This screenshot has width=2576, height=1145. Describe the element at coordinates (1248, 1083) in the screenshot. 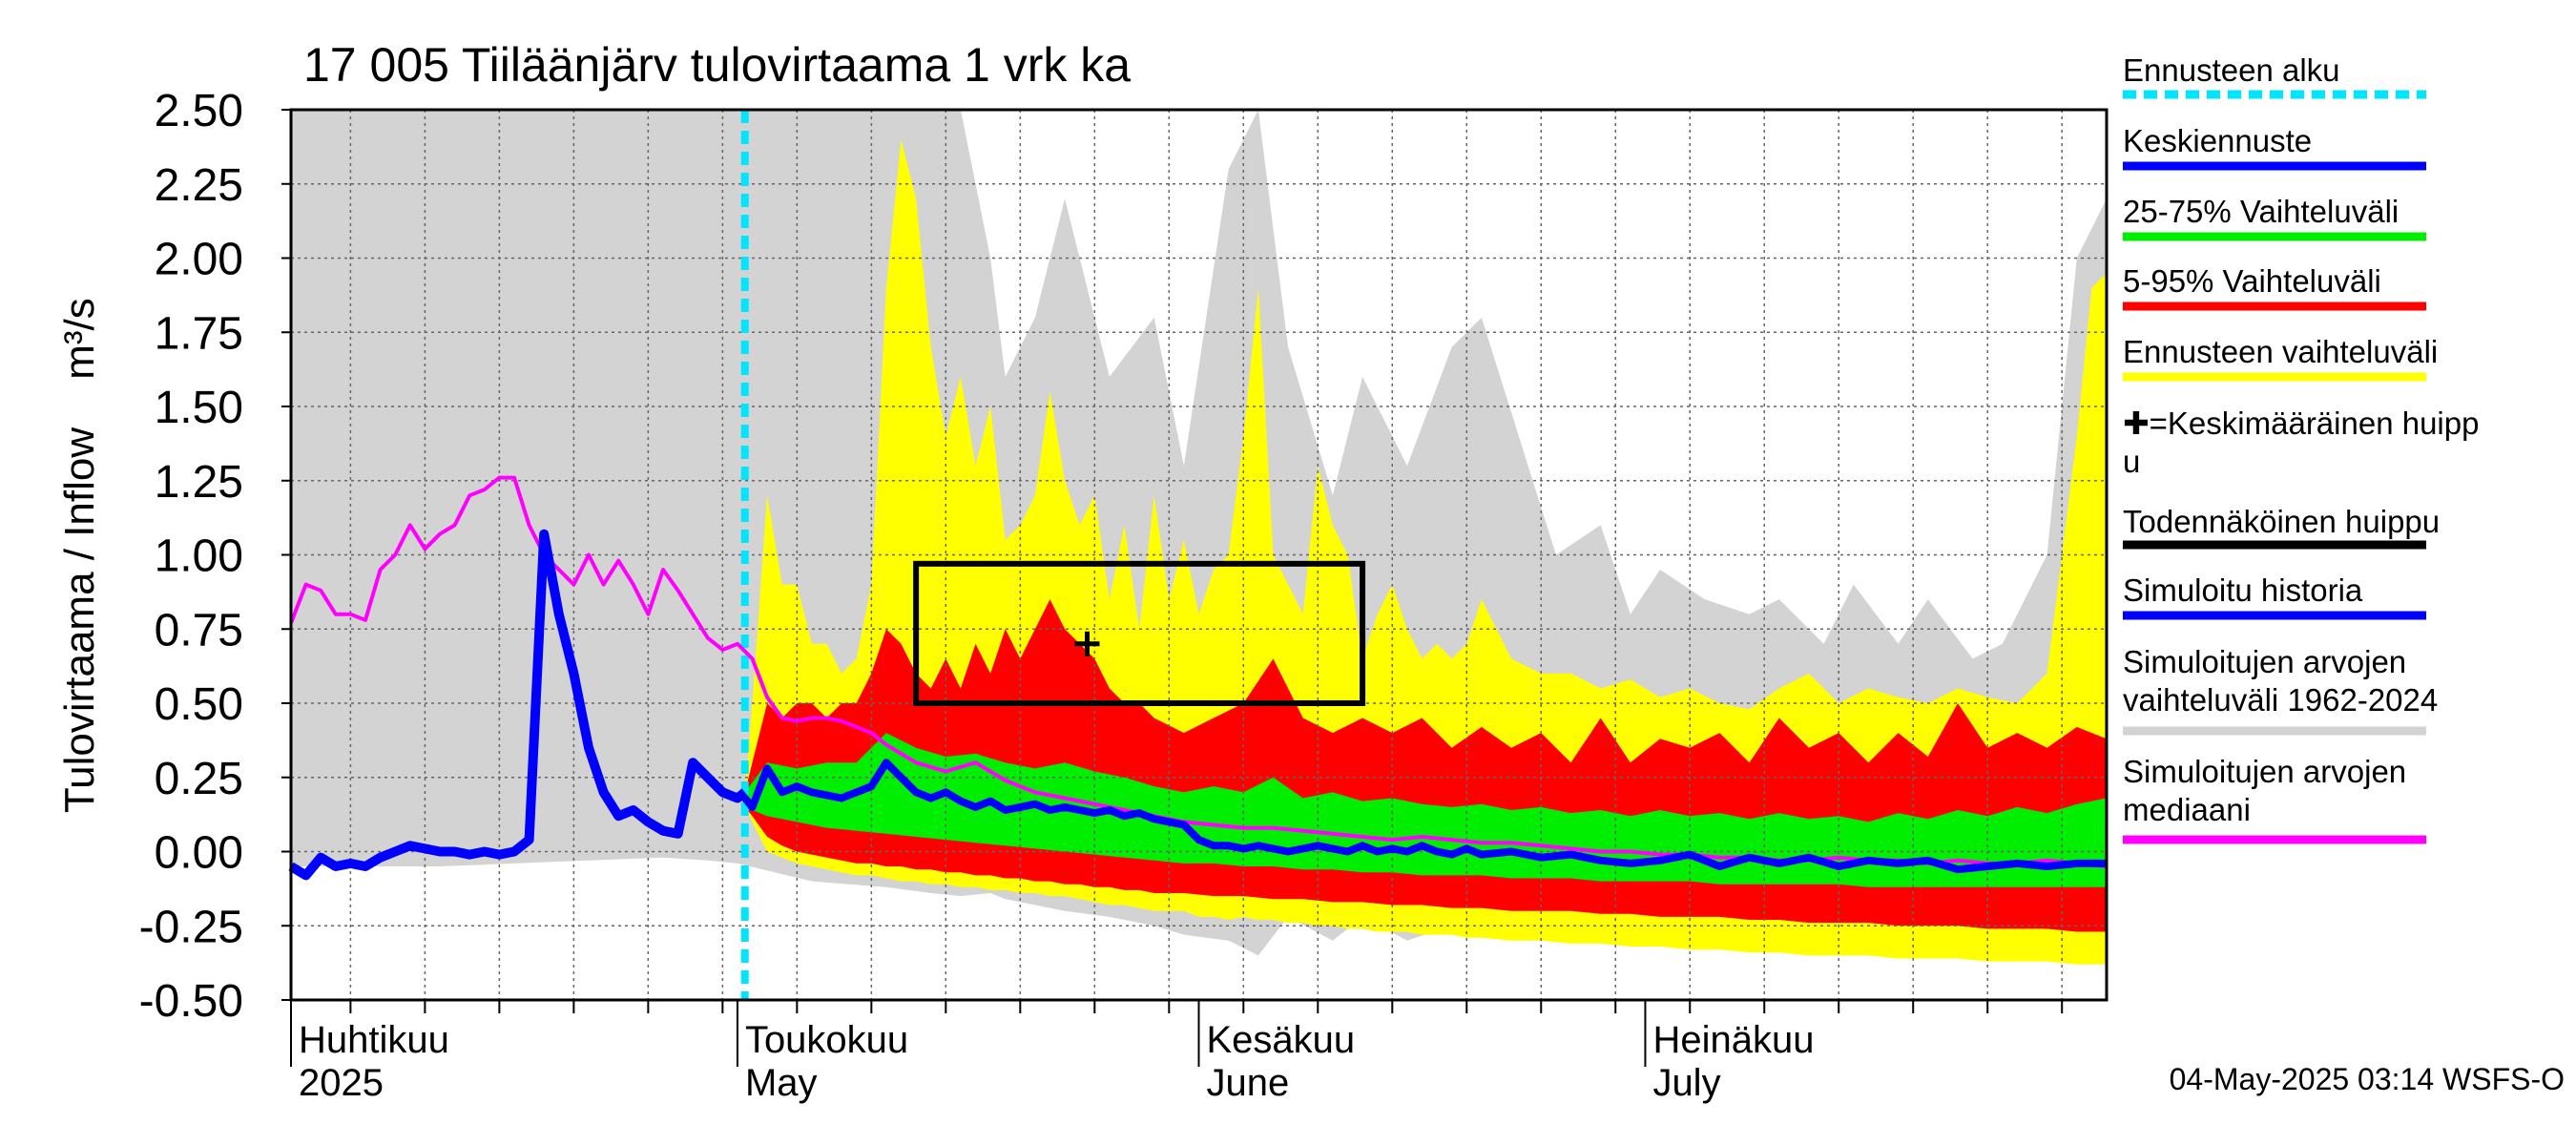

I see `month-label-en-2: June` at that location.